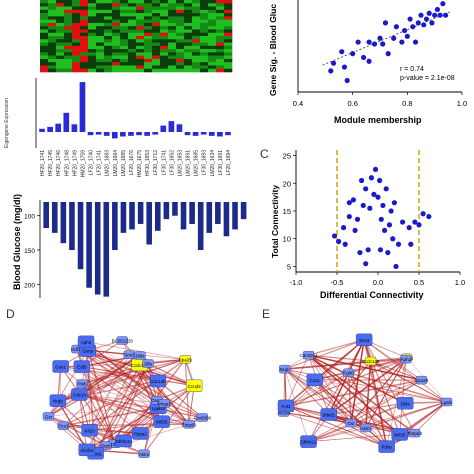 The width and height of the screenshot is (474, 474). What do you see at coordinates (164, 163) in the screenshot?
I see `eigengene-category-label: LF30_1741` at bounding box center [164, 163].